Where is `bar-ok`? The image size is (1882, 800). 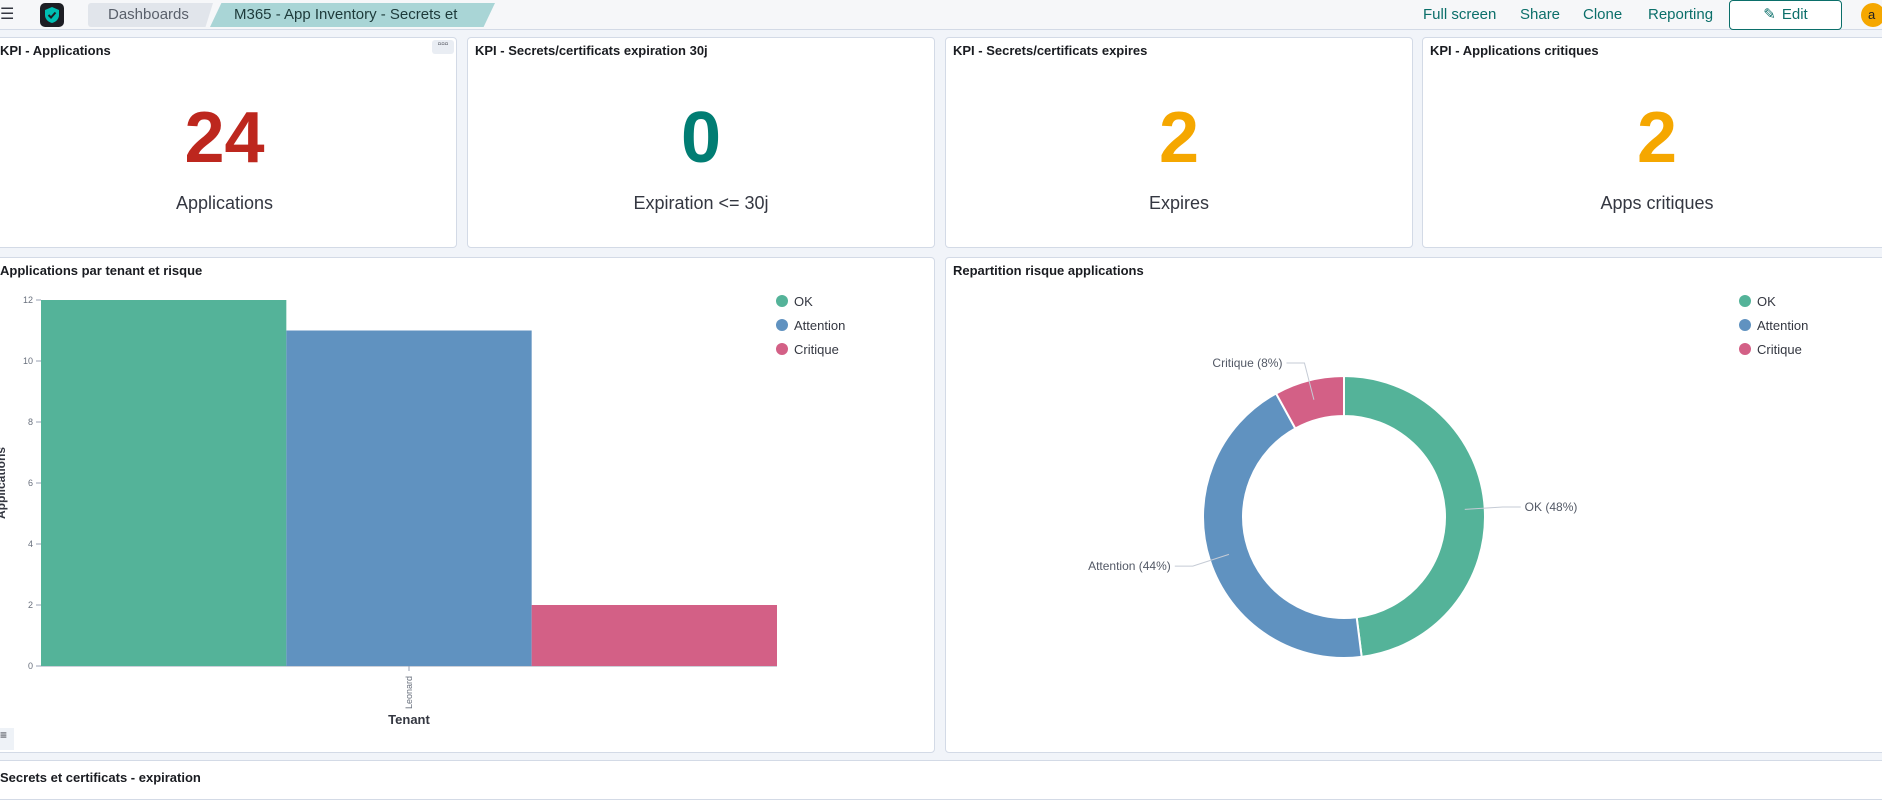 bar-ok is located at coordinates (164, 483).